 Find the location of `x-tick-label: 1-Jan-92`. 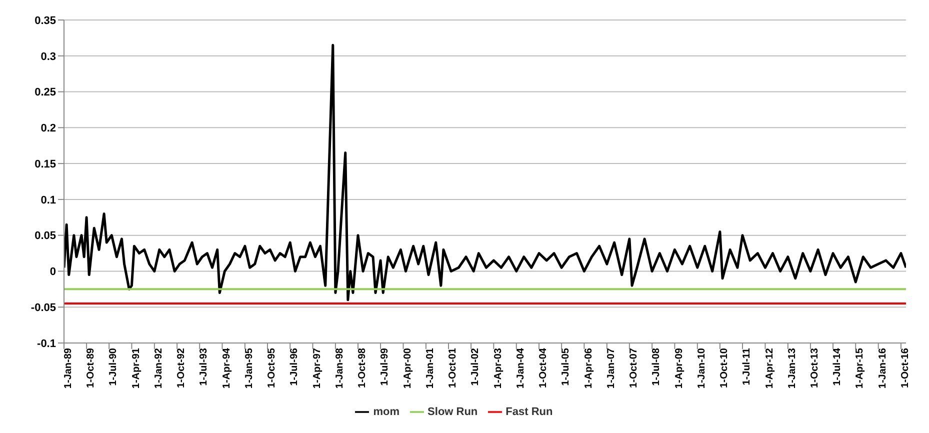

x-tick-label: 1-Jan-92 is located at coordinates (159, 368).